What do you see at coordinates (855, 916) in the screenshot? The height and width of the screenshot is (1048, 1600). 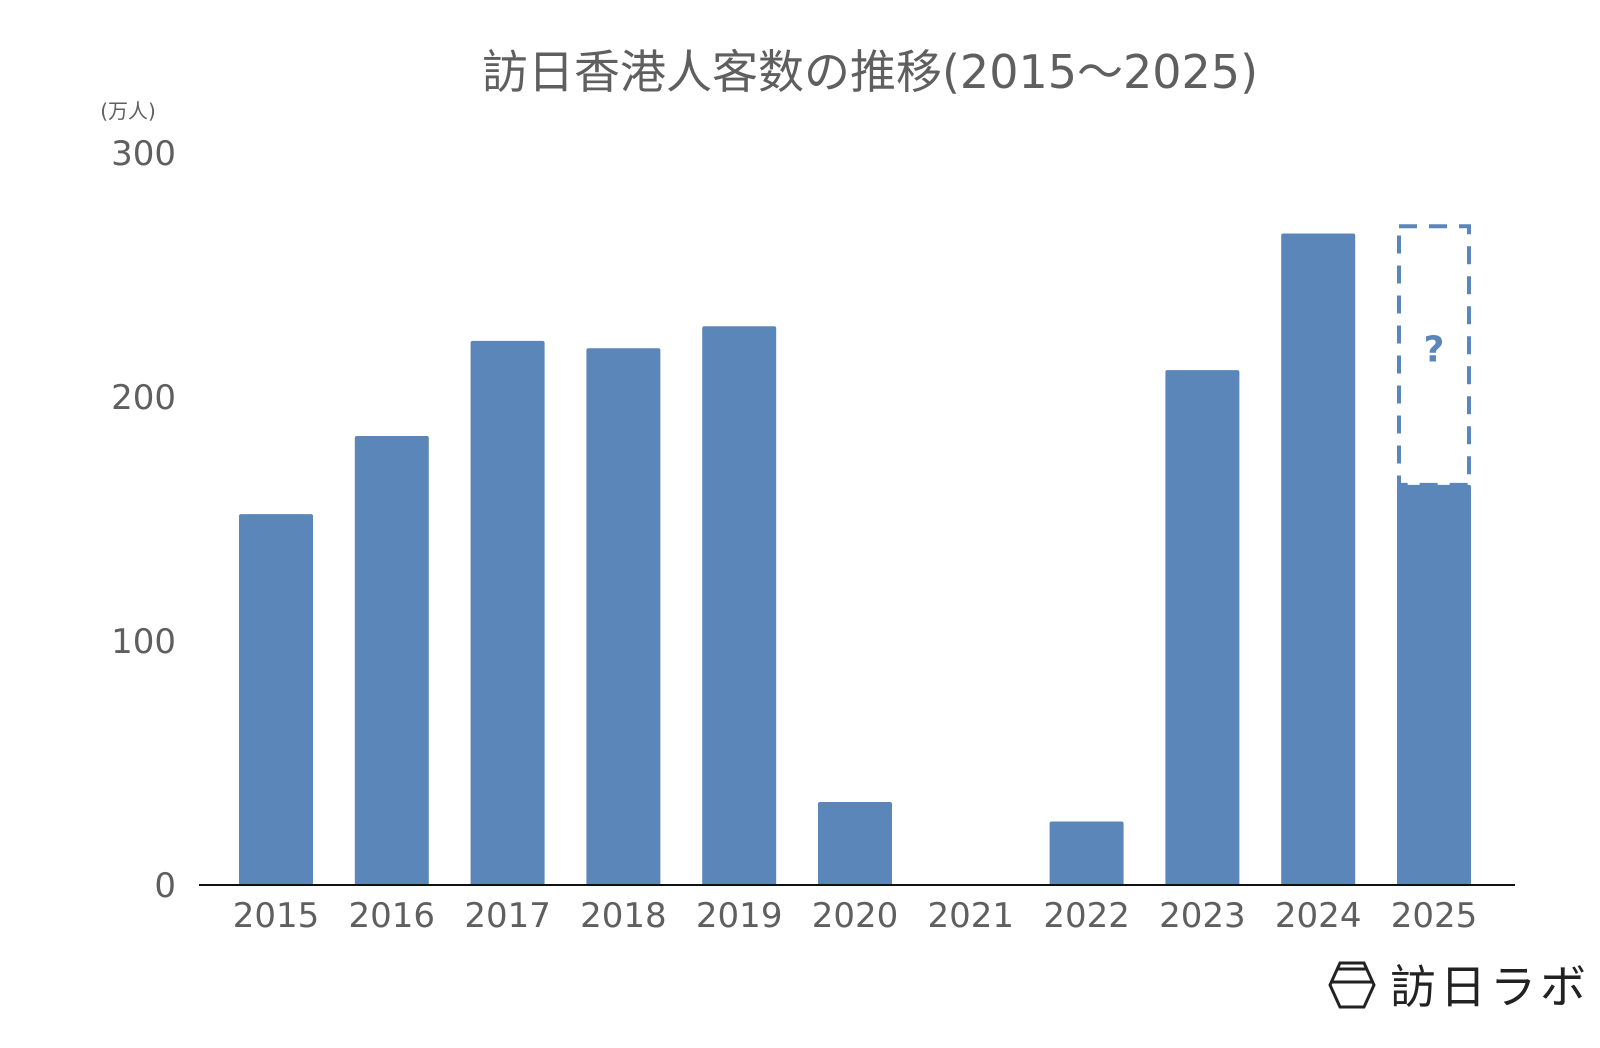 I see `x-tick-label: 2020` at bounding box center [855, 916].